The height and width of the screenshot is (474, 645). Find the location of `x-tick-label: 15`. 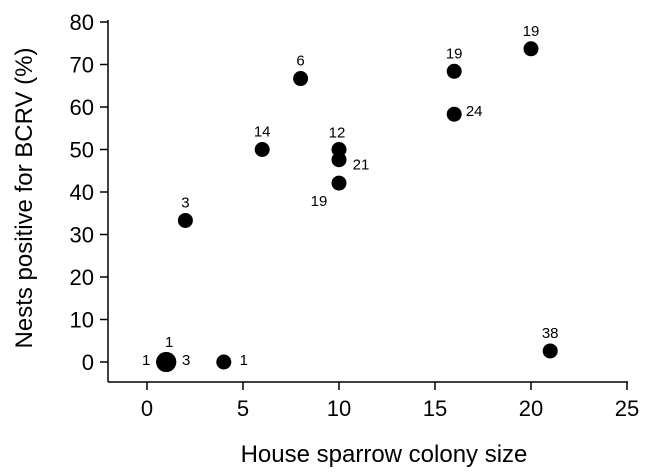

x-tick-label: 15 is located at coordinates (435, 408).